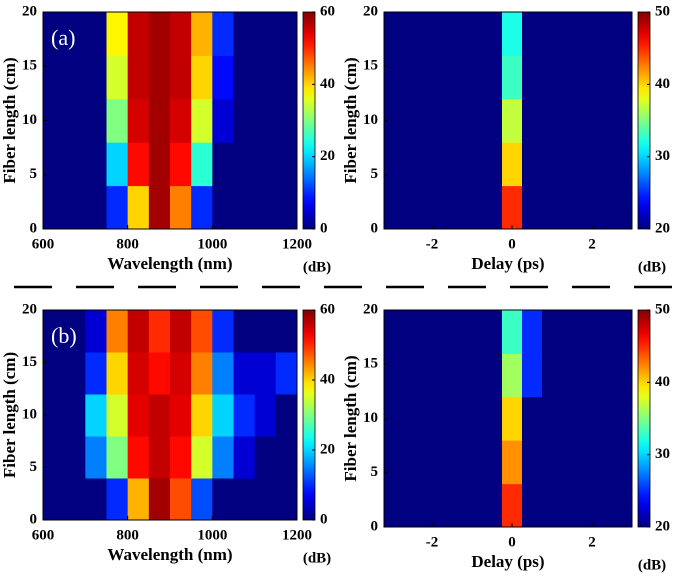 The width and height of the screenshot is (685, 579). I want to click on colorbar-tick-label: 0, so click(324, 519).